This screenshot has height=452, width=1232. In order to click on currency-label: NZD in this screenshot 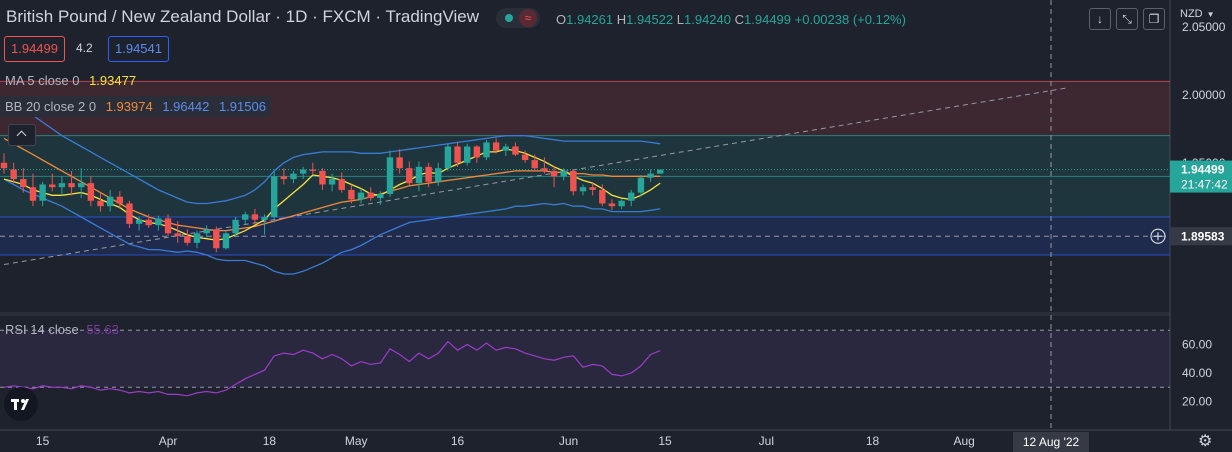, I will do `click(1191, 14)`.